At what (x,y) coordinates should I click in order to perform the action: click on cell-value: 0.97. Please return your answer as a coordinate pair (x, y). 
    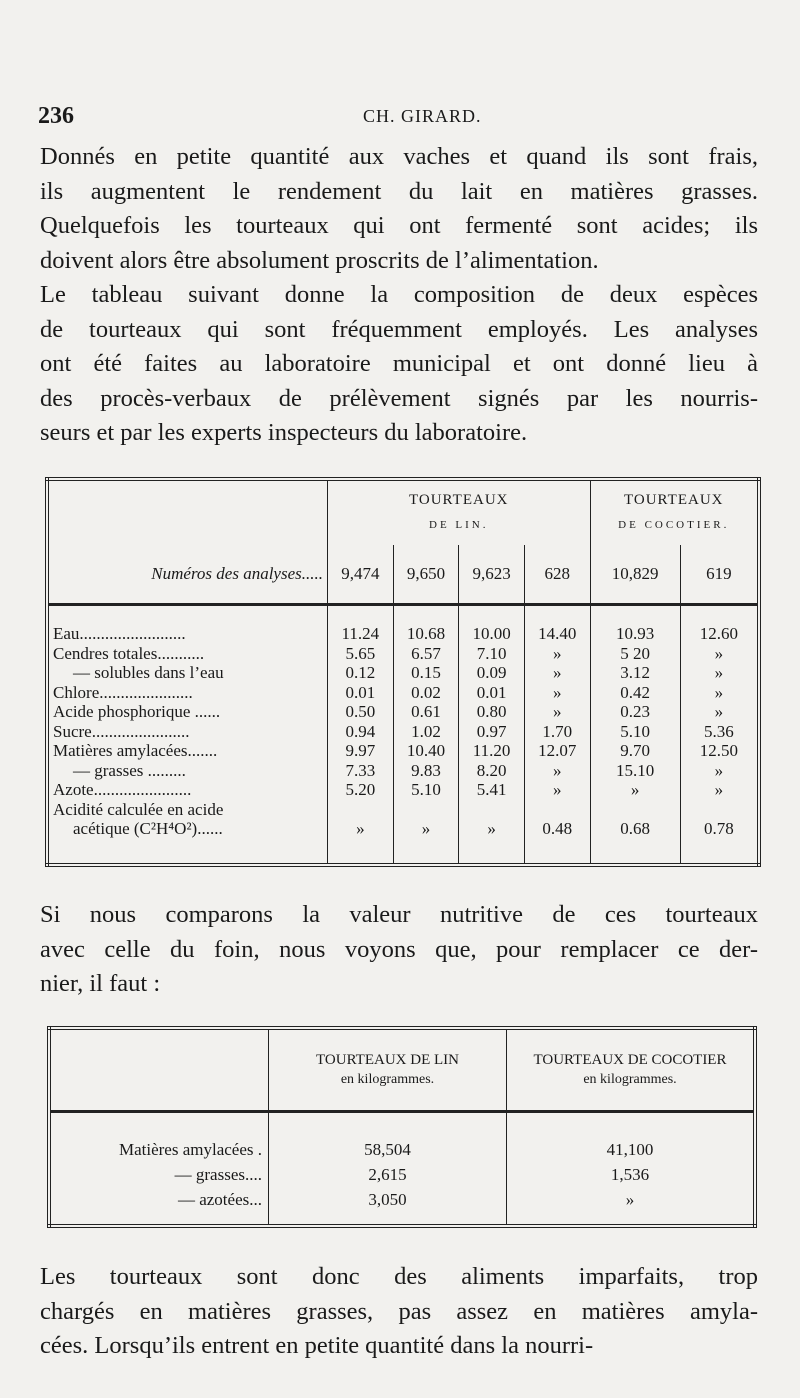
    Looking at the image, I should click on (491, 731).